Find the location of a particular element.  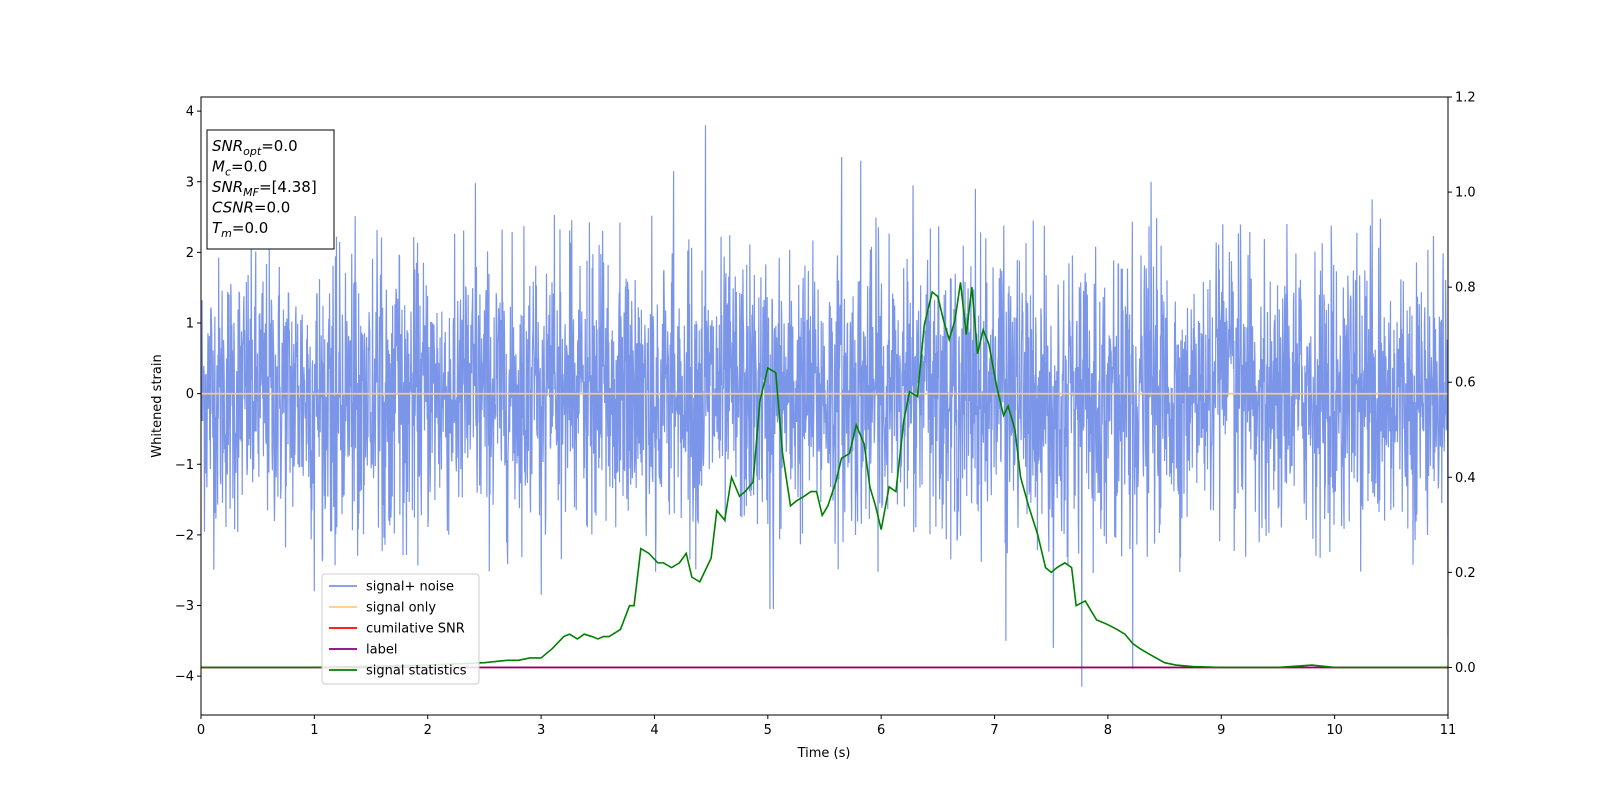

x-tick-label: 9 is located at coordinates (1221, 730).